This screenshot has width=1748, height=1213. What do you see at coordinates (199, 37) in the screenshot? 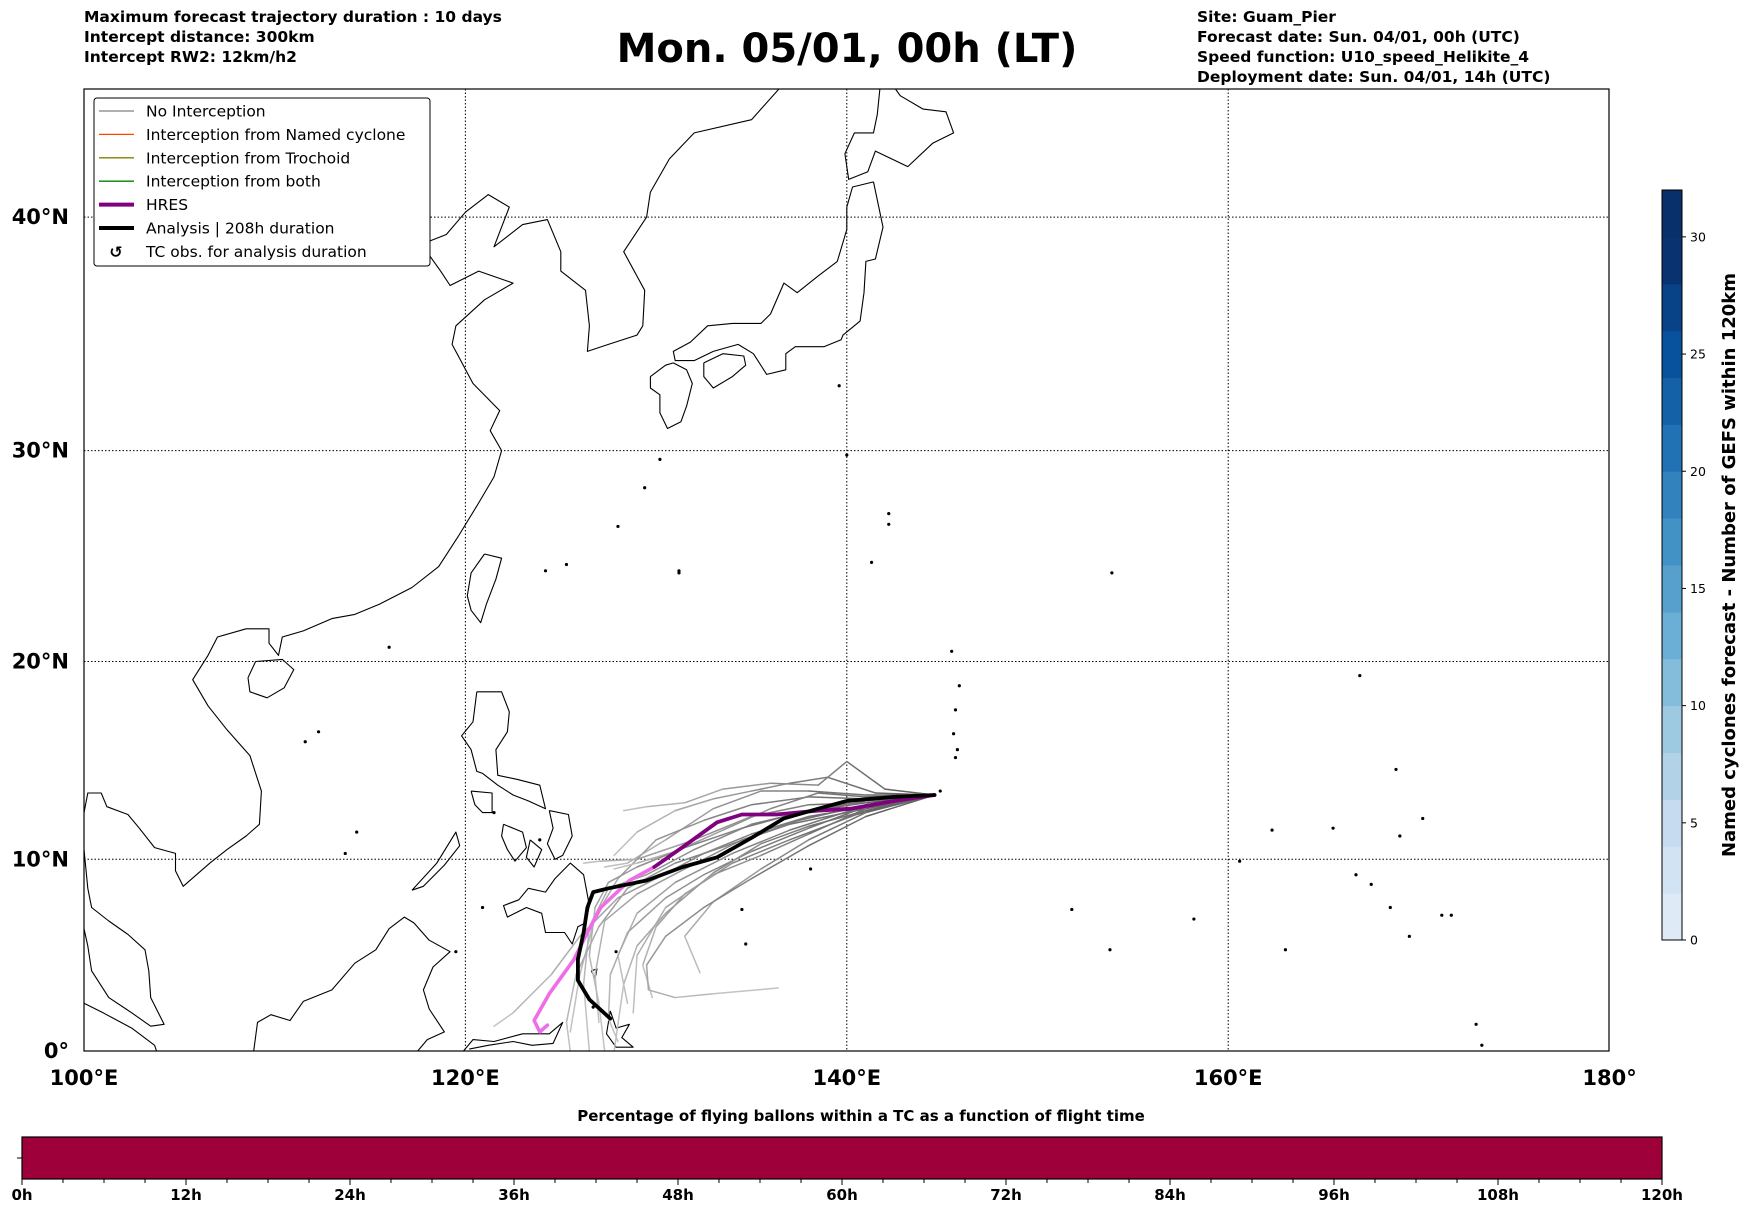
I see `intercept-distance-text: Intercept distance: 300km` at bounding box center [199, 37].